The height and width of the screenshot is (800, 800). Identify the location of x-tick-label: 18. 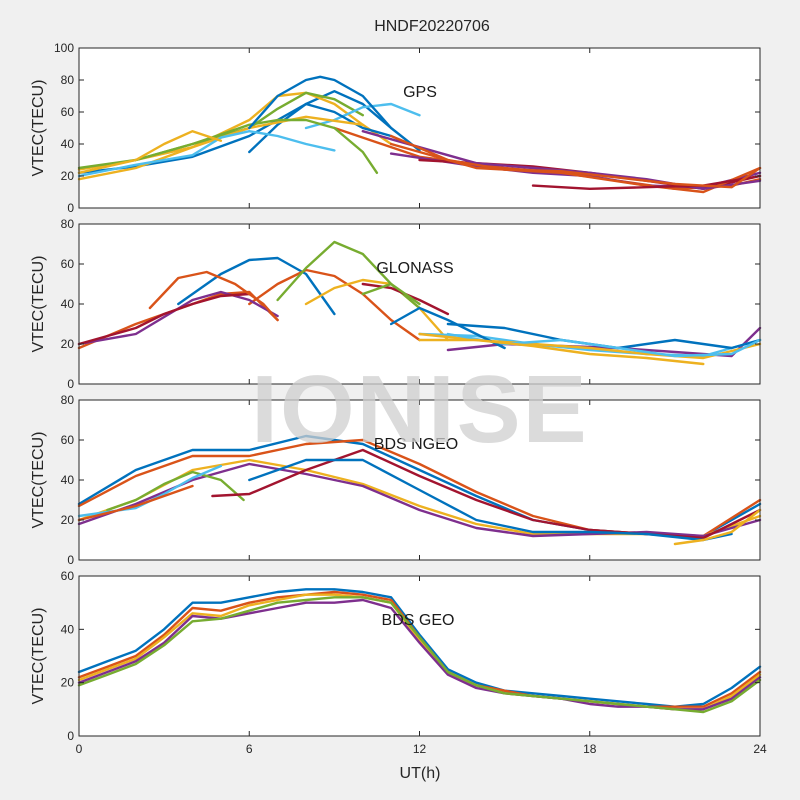
(590, 749).